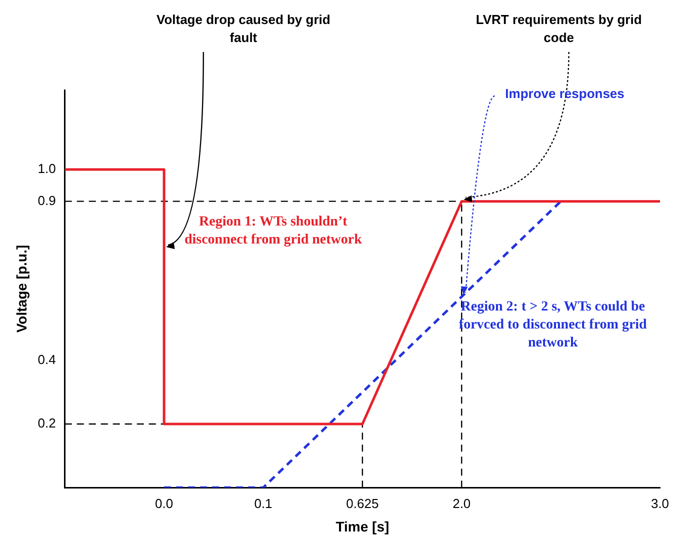  I want to click on x-axis-title: Time [s], so click(363, 526).